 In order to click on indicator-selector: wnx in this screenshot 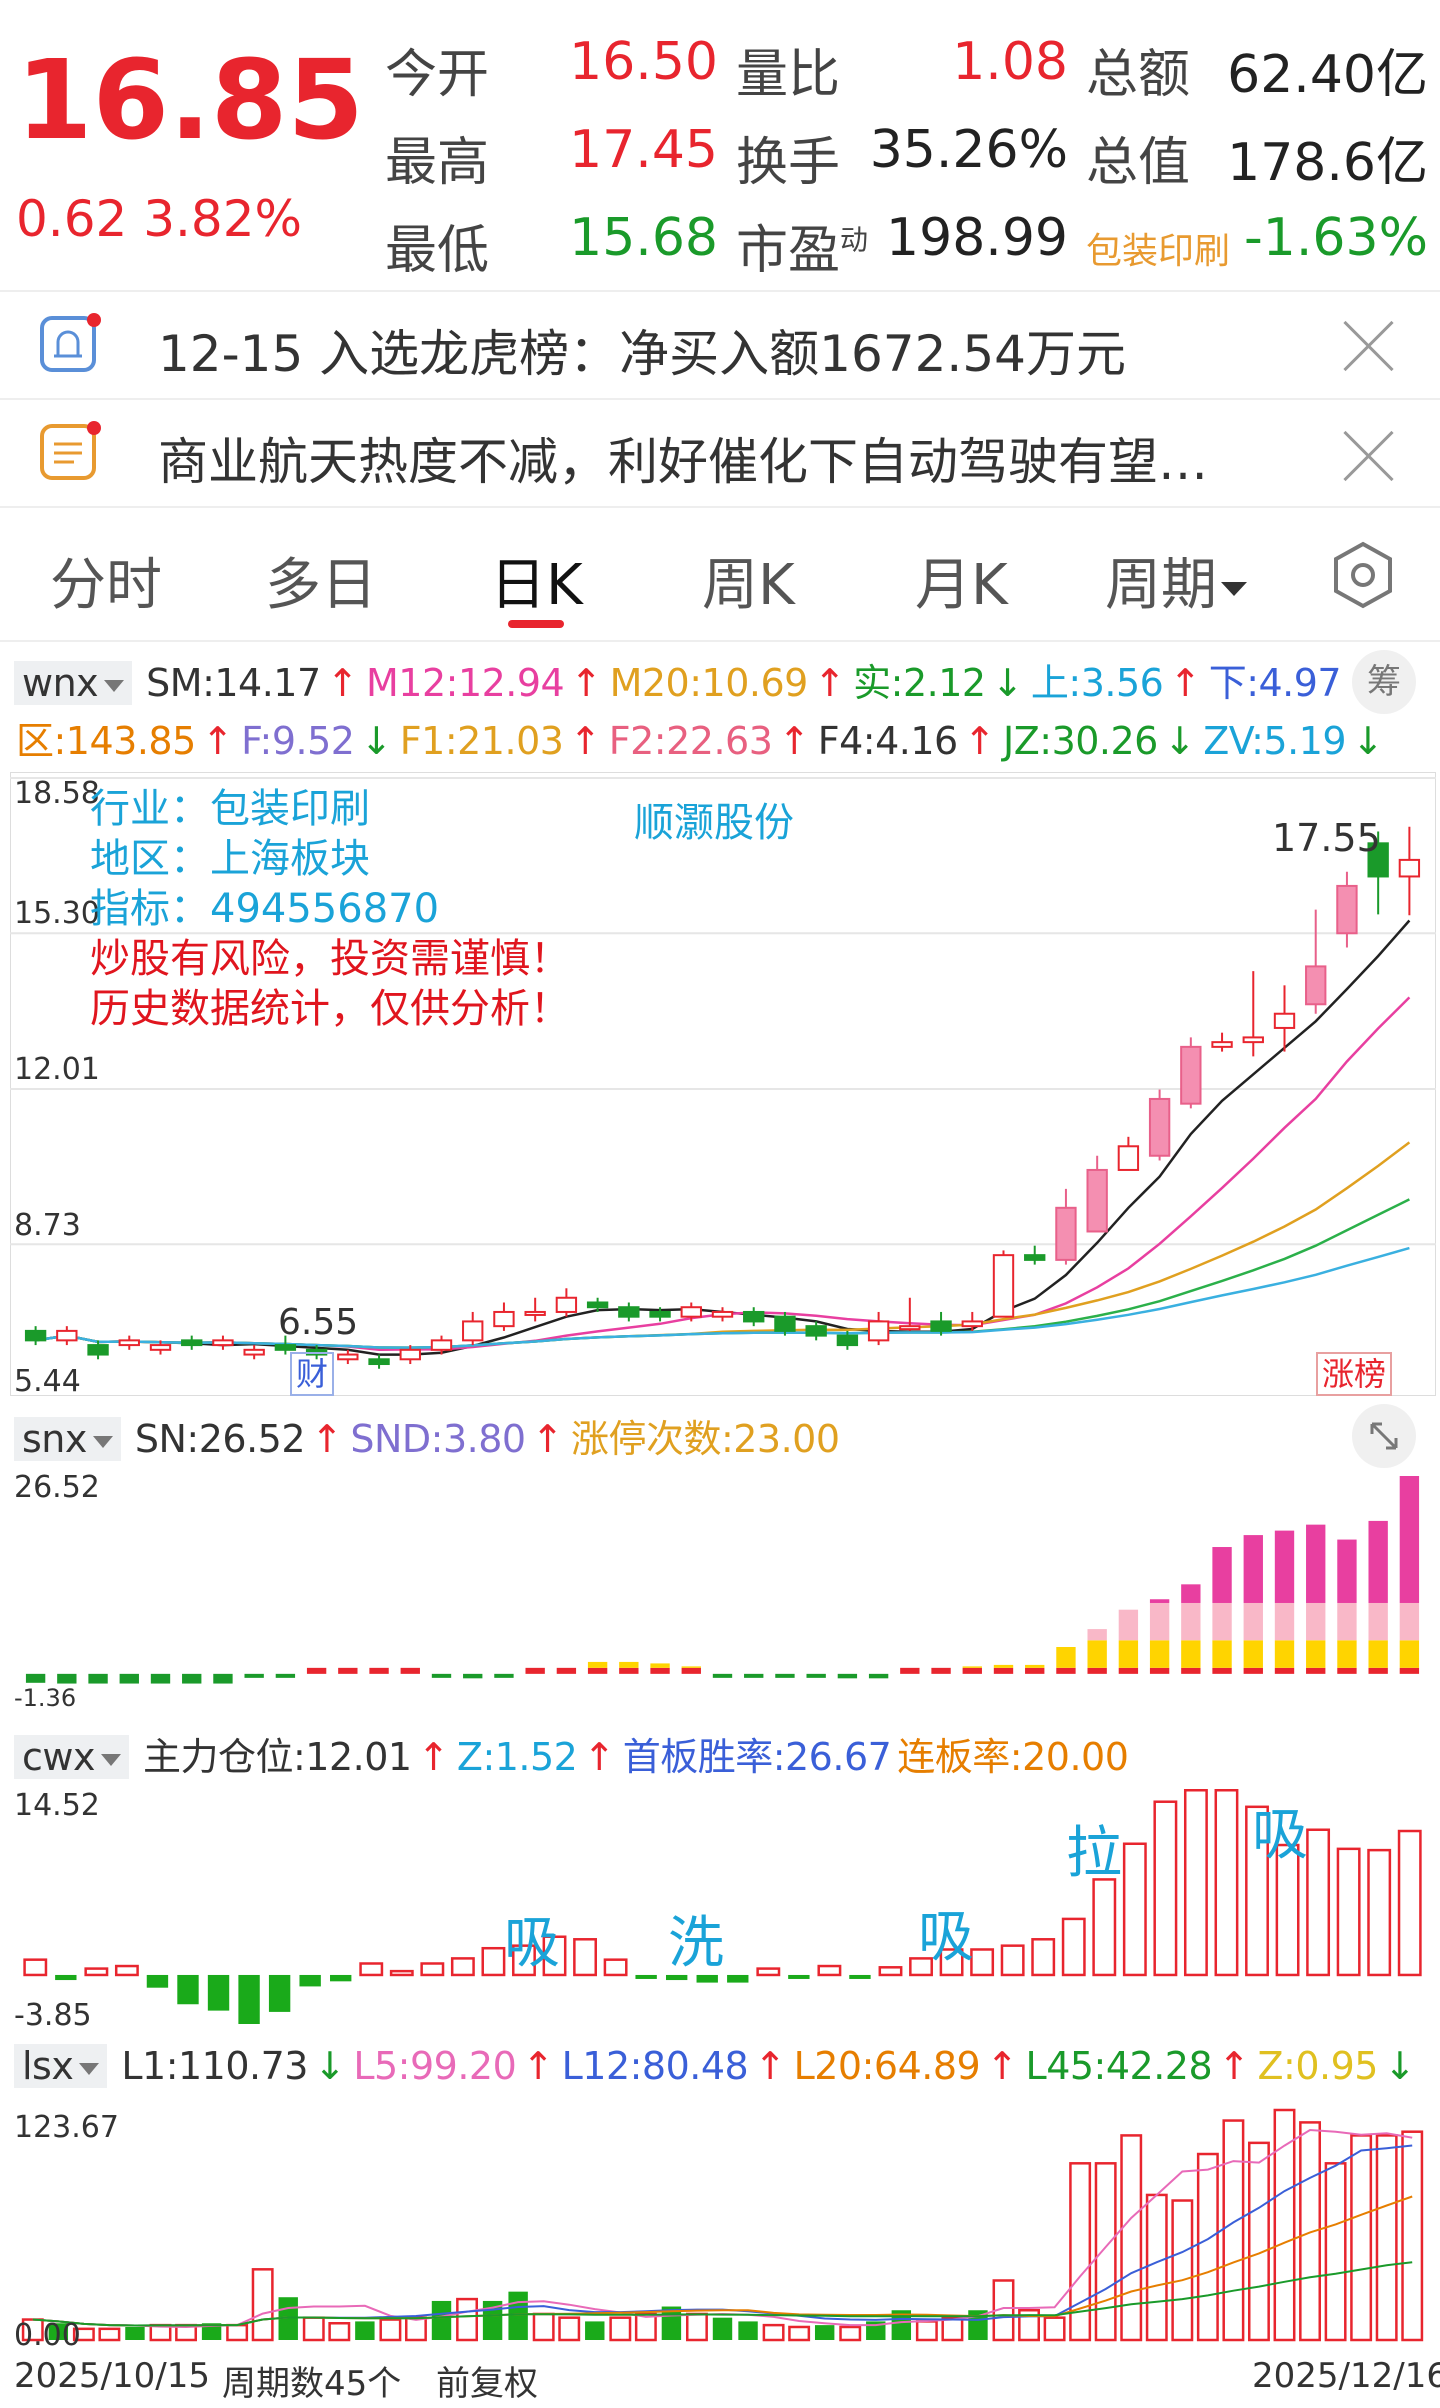, I will do `click(73, 683)`.